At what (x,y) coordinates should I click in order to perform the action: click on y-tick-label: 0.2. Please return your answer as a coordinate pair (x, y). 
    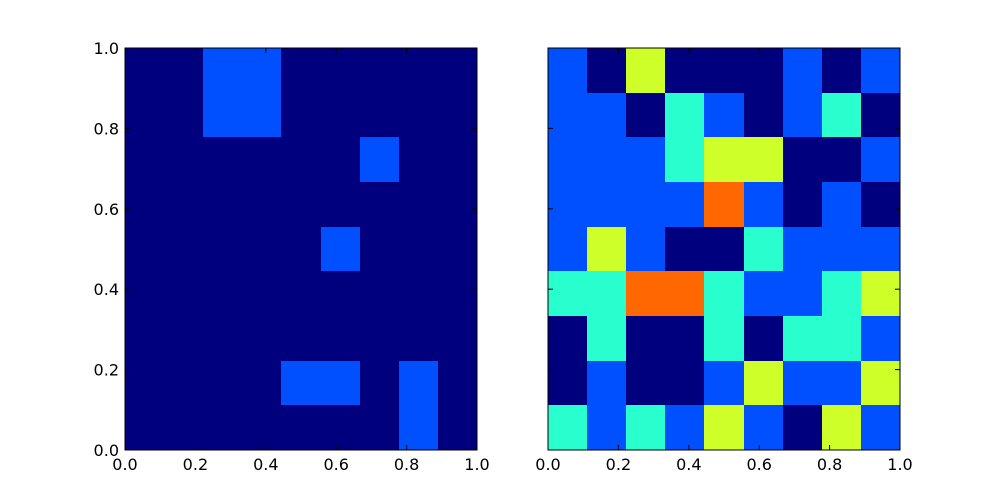
    Looking at the image, I should click on (106, 370).